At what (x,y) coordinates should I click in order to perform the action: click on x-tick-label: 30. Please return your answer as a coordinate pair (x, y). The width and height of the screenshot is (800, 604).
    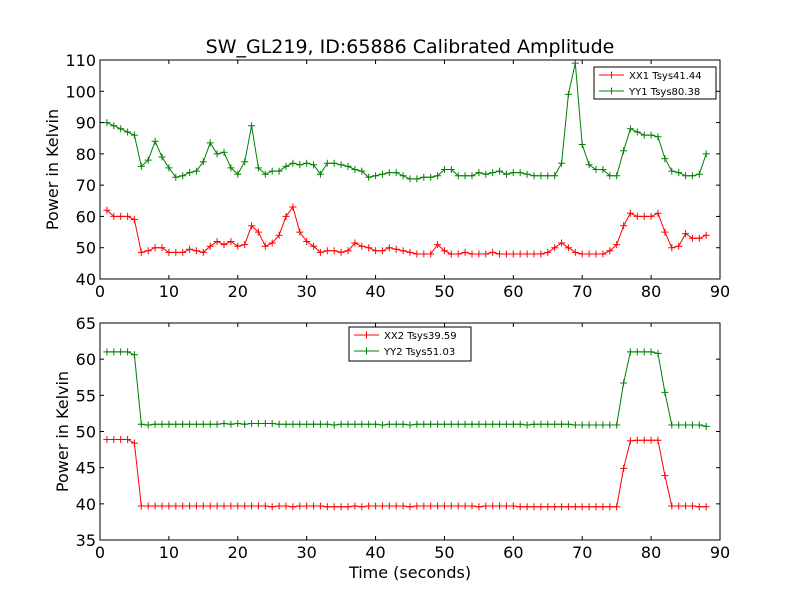
    Looking at the image, I should click on (306, 291).